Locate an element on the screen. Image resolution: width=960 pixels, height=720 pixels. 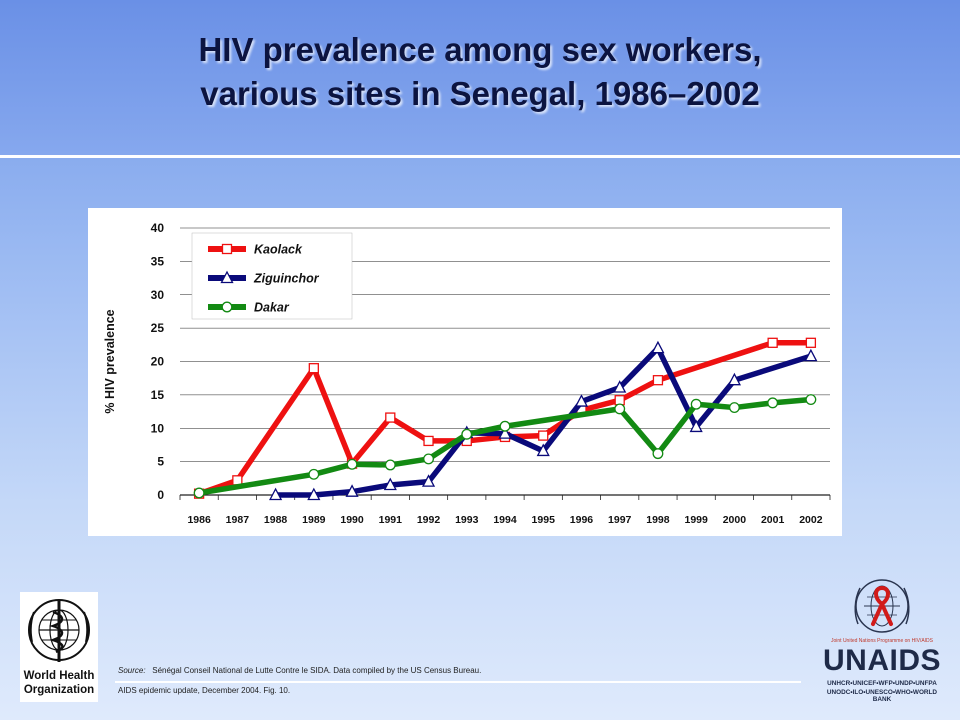
series-kaolack is located at coordinates (505, 418).